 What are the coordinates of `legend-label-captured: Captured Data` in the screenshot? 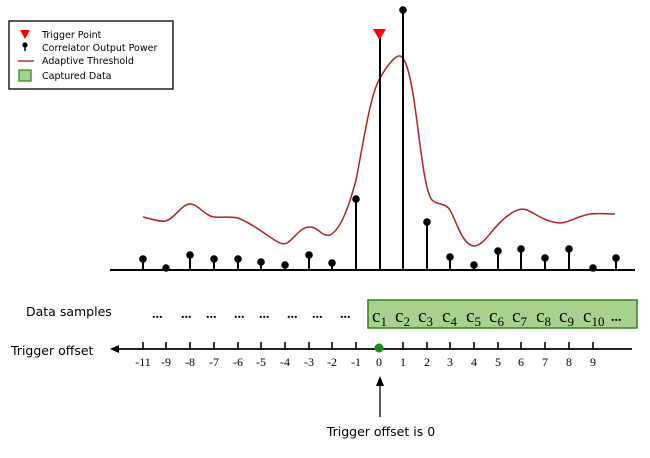 It's located at (77, 76).